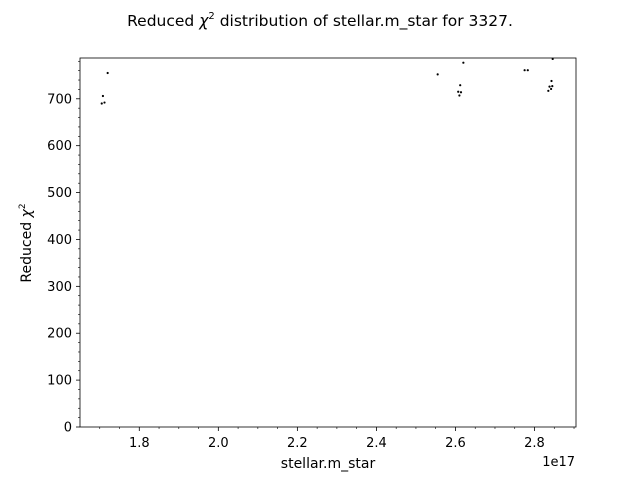 This screenshot has height=484, width=640. I want to click on x-tick-label: 2.4, so click(376, 443).